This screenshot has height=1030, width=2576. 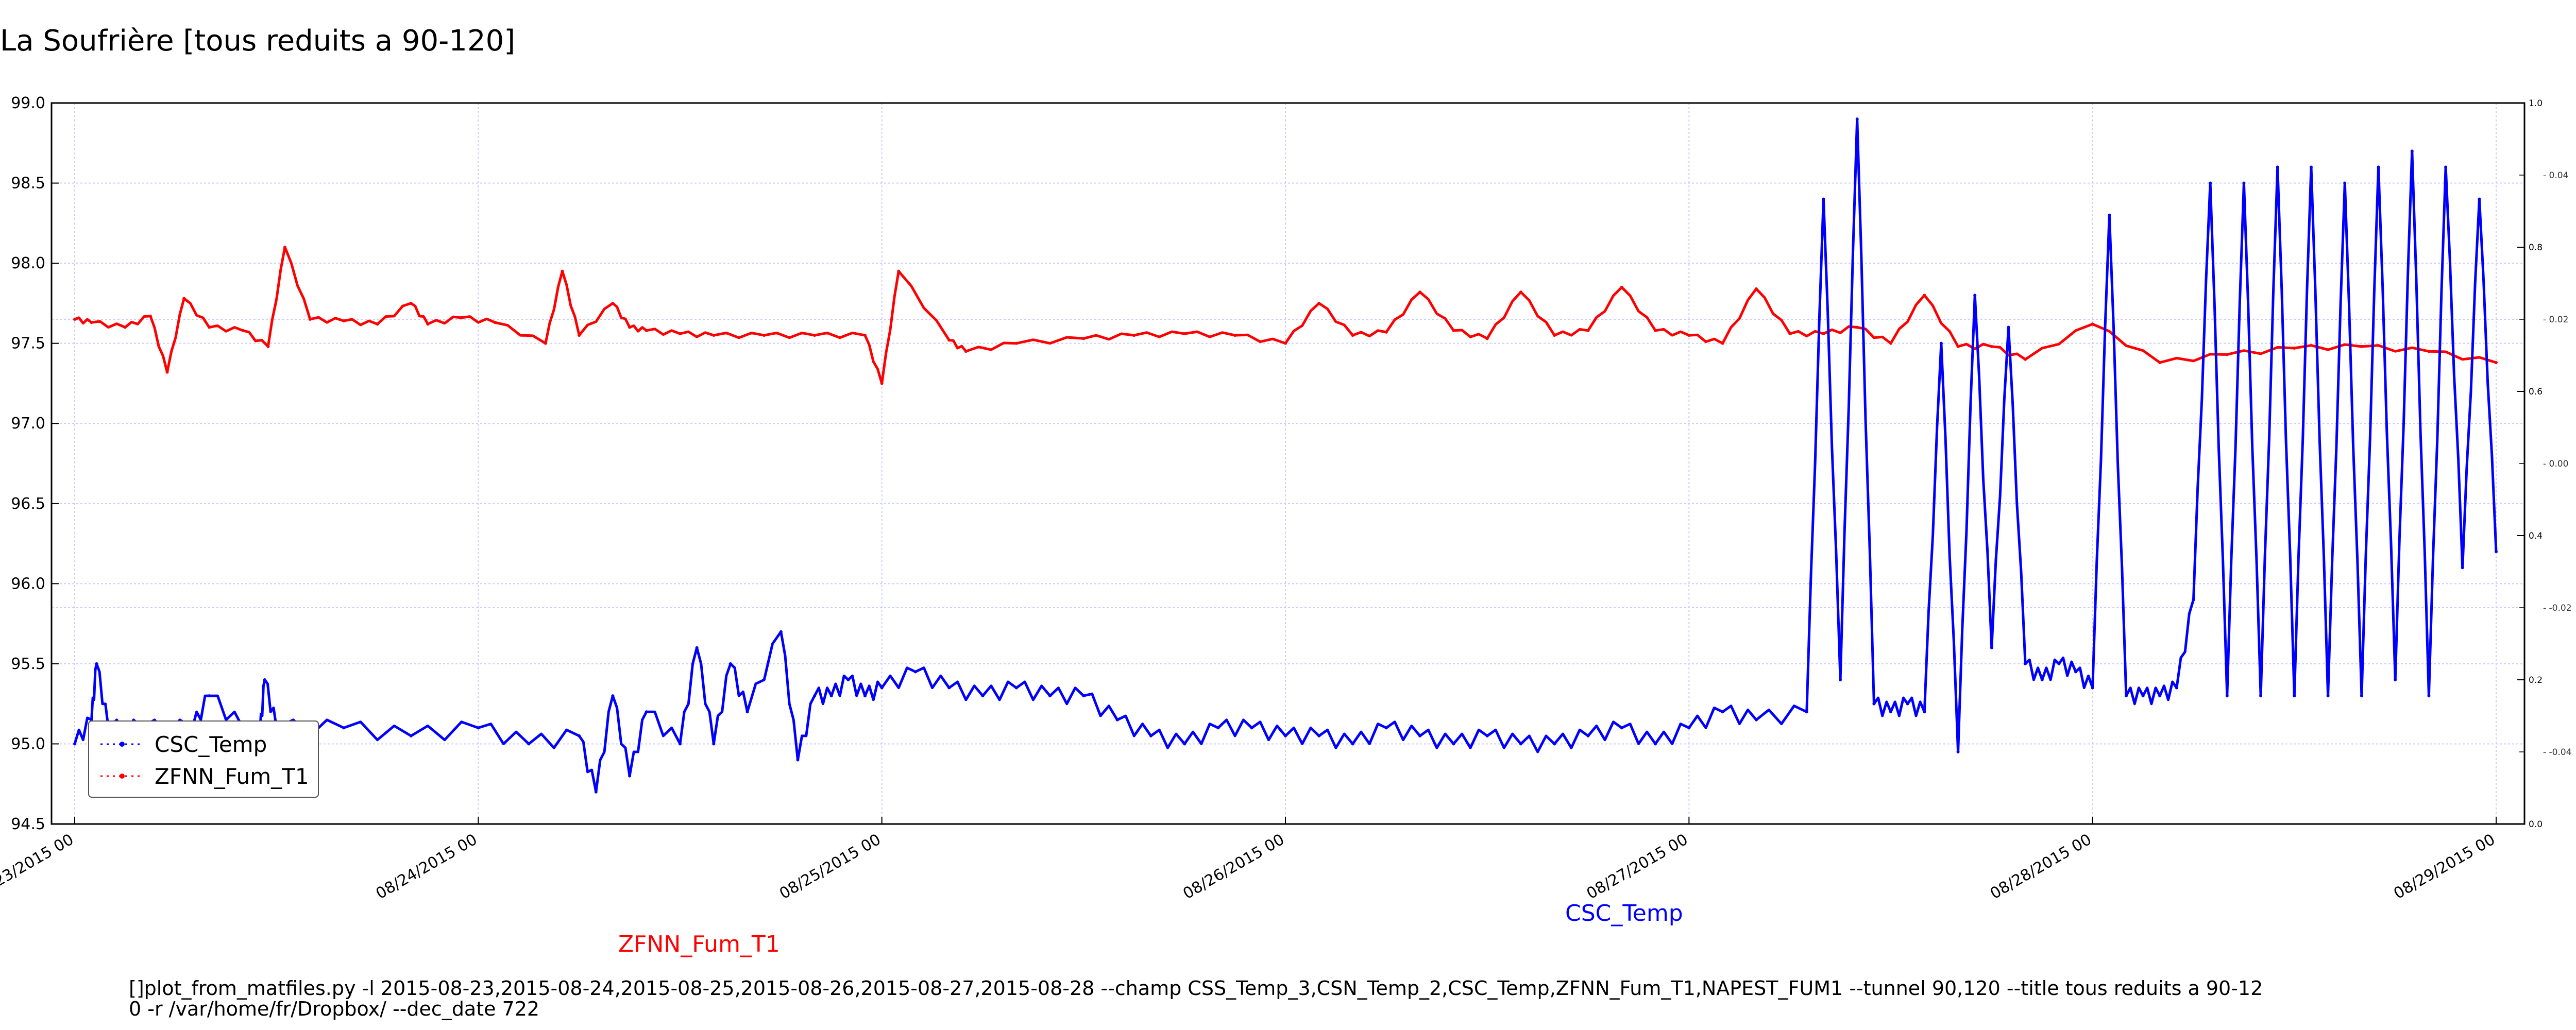 I want to click on y-tick-label: 97.0, so click(x=28, y=424).